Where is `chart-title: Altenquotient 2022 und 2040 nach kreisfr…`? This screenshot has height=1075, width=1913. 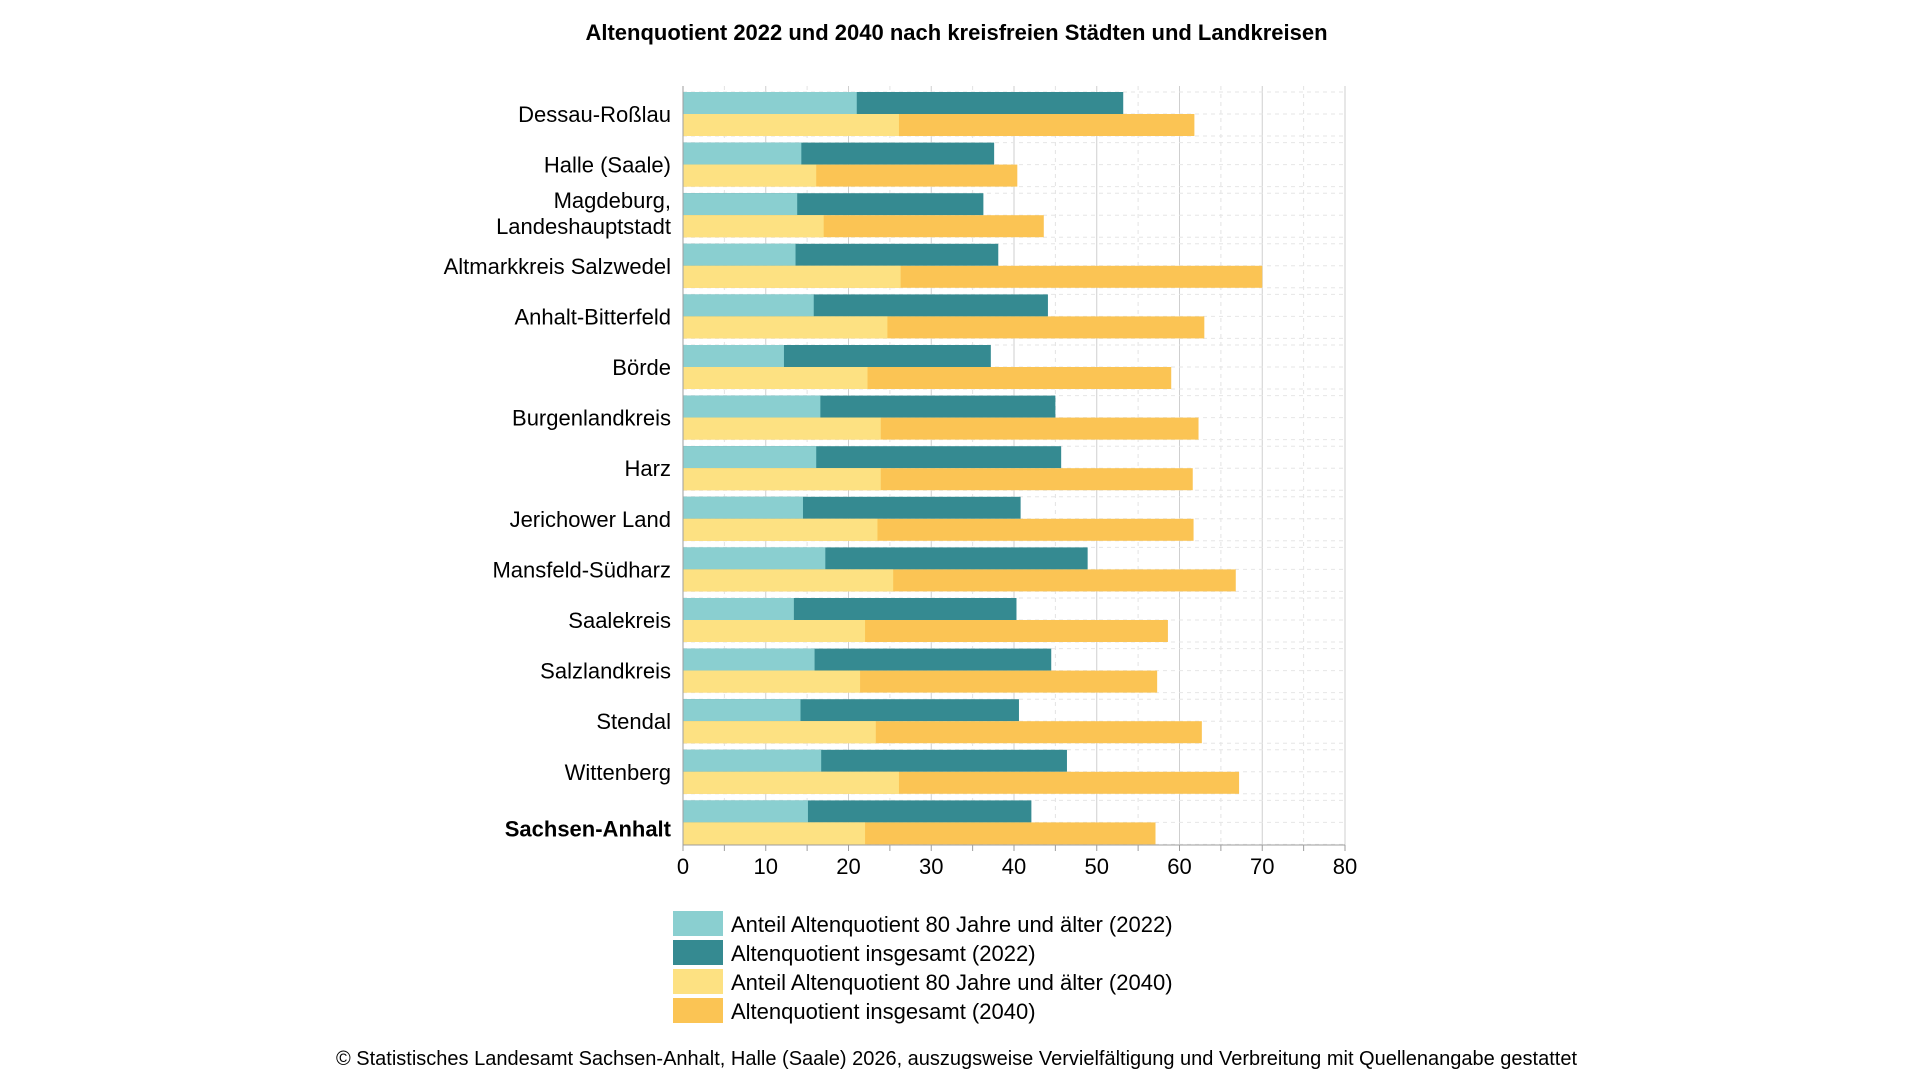
chart-title: Altenquotient 2022 und 2040 nach kreisfr… is located at coordinates (956, 32).